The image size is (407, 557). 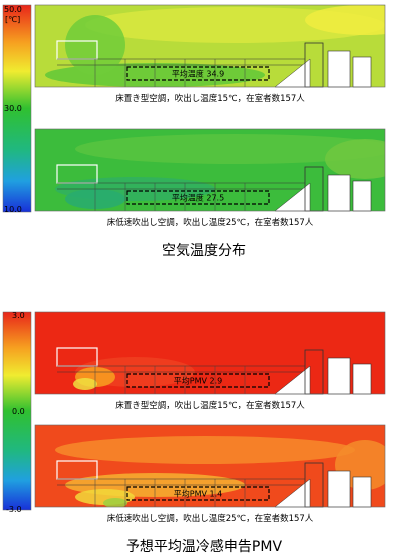 I want to click on section-title: 予想平均温冷感申告PMV, so click(x=204, y=546).